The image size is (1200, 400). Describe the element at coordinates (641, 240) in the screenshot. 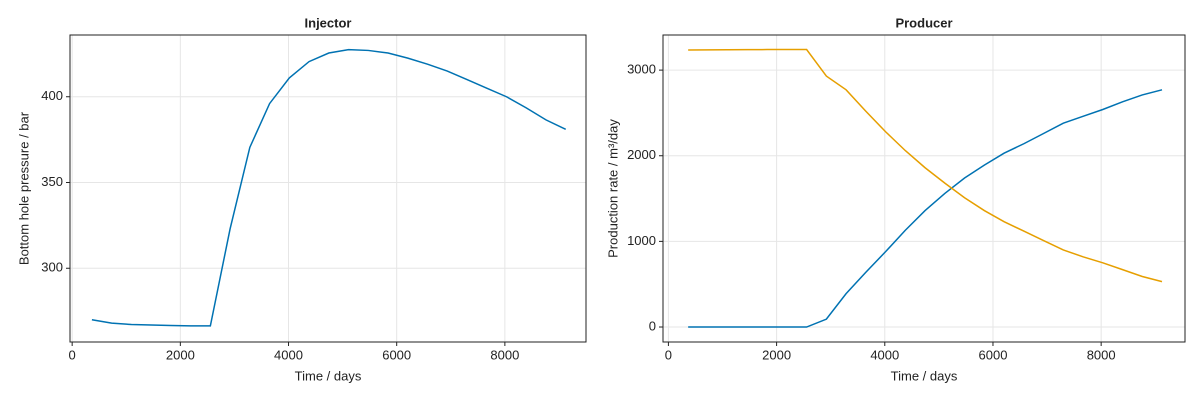

I see `y-tick-label: 1000` at that location.